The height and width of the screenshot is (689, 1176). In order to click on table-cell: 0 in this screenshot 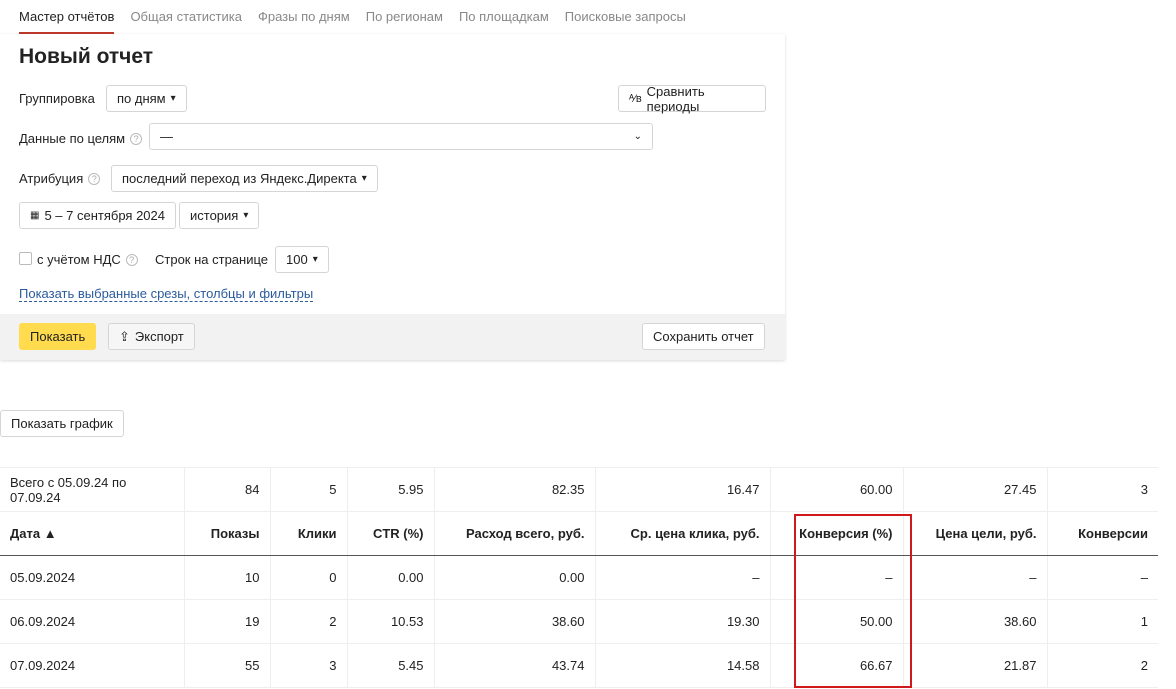, I will do `click(309, 577)`.